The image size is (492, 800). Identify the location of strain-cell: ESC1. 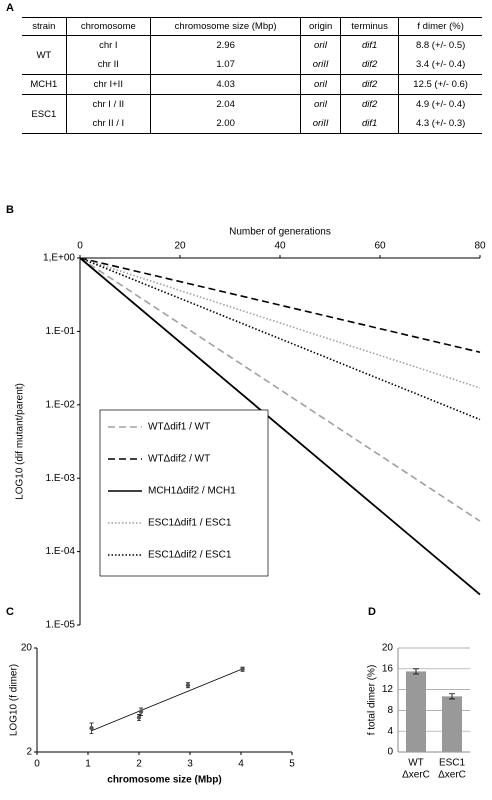
(44, 114).